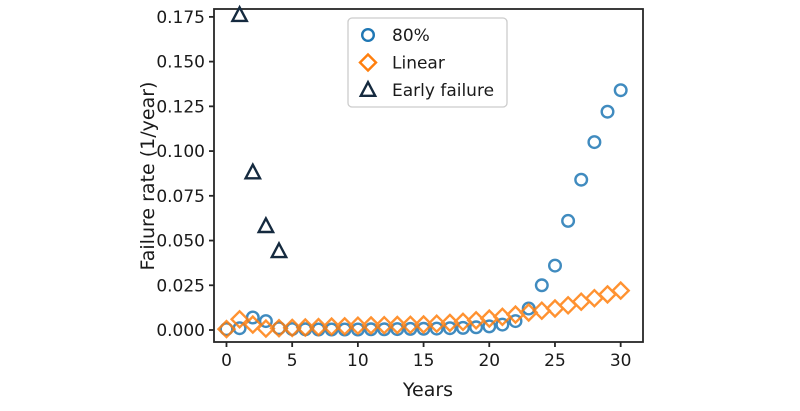 The image size is (800, 411). Describe the element at coordinates (395, 36) in the screenshot. I see `legend-item: 80%` at that location.